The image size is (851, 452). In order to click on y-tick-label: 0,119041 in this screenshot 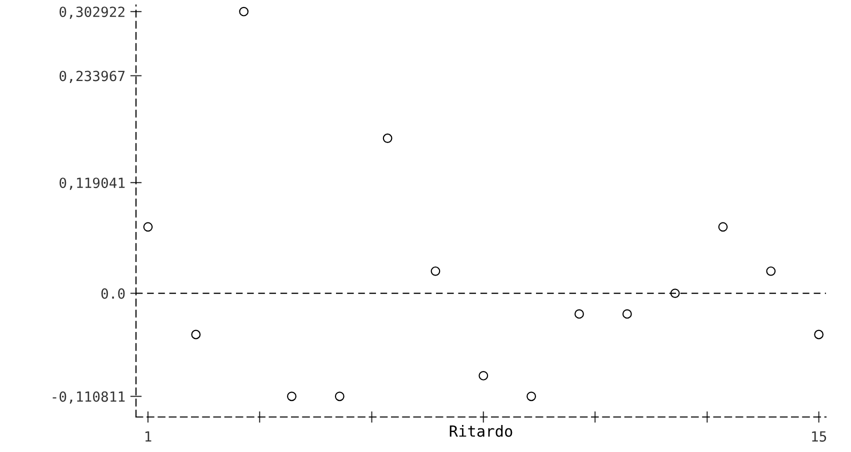, I will do `click(92, 184)`.